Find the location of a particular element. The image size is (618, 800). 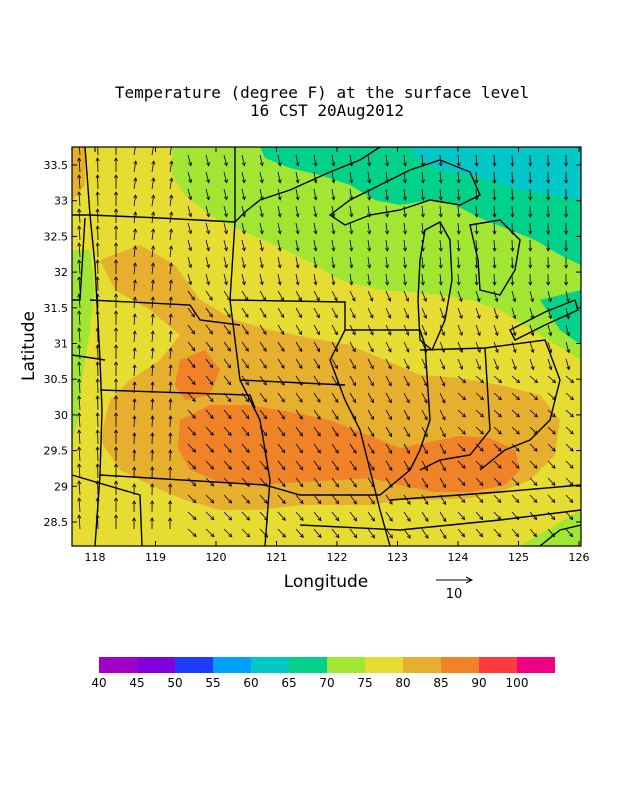

colorbar-label: 55 is located at coordinates (212, 683).